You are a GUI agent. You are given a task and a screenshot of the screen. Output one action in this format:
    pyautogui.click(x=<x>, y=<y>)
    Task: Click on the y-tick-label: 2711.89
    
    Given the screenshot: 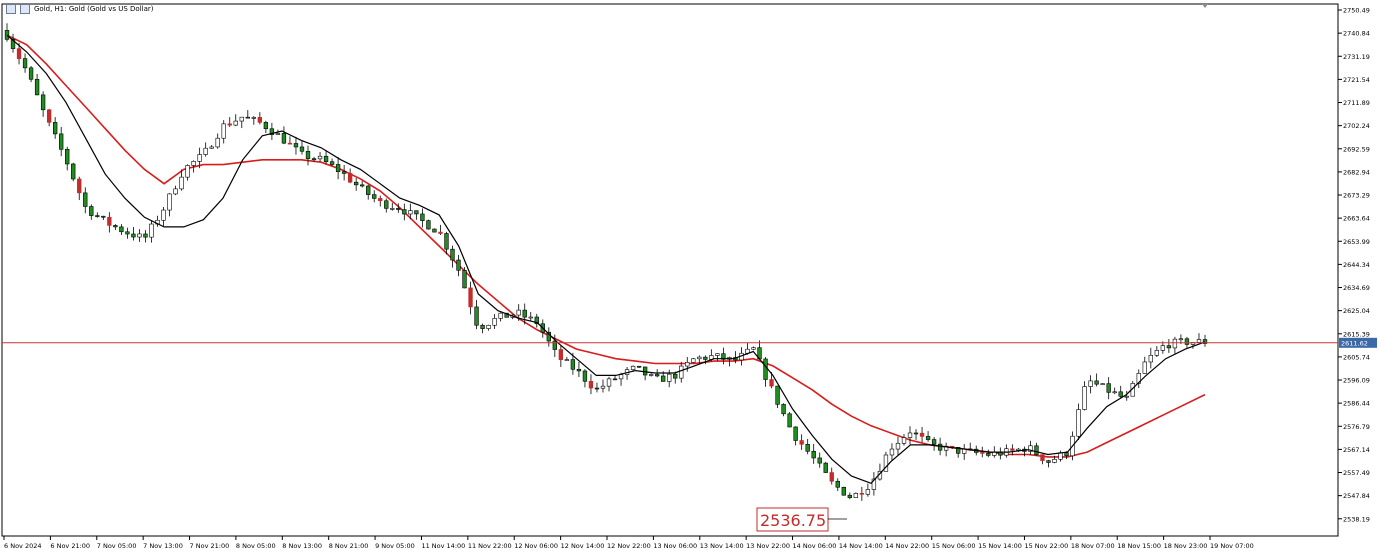 What is the action you would take?
    pyautogui.click(x=1356, y=103)
    